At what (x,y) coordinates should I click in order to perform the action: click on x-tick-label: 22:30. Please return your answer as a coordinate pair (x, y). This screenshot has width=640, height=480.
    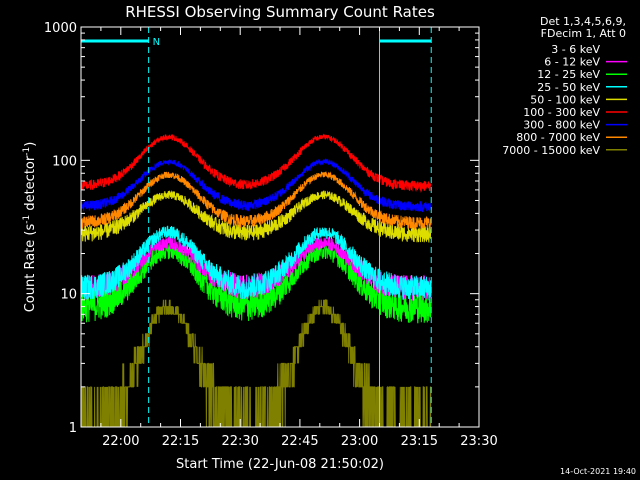
    Looking at the image, I should click on (239, 441).